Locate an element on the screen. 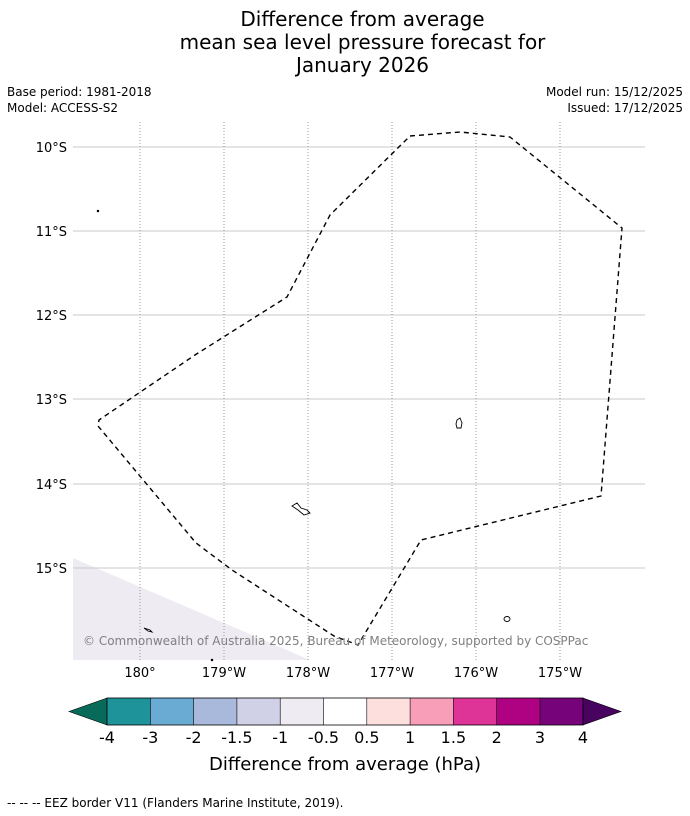 The height and width of the screenshot is (816, 690). colorbar-tick-label: 0.5 is located at coordinates (366, 737).